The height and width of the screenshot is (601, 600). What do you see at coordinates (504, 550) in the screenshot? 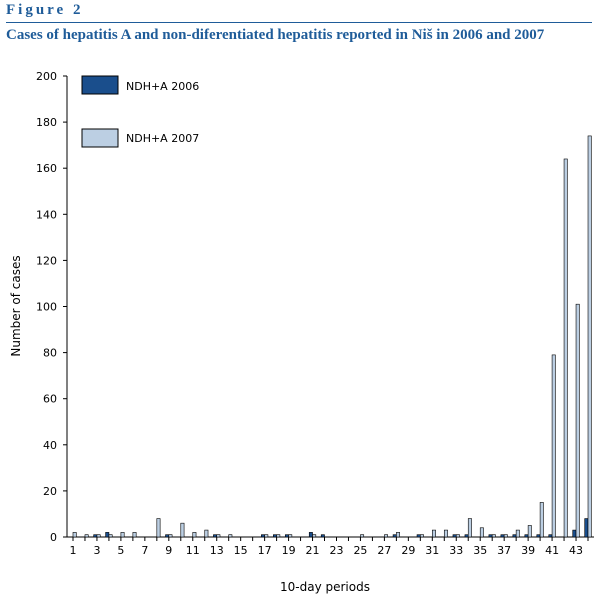
I see `x-tick-label: 37` at bounding box center [504, 550].